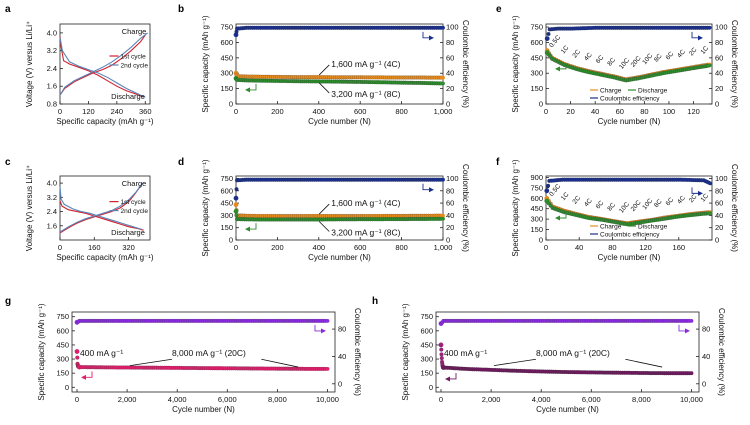 This screenshot has width=750, height=425. Describe the element at coordinates (536, 177) in the screenshot. I see `y-tick-label: 900` at that location.